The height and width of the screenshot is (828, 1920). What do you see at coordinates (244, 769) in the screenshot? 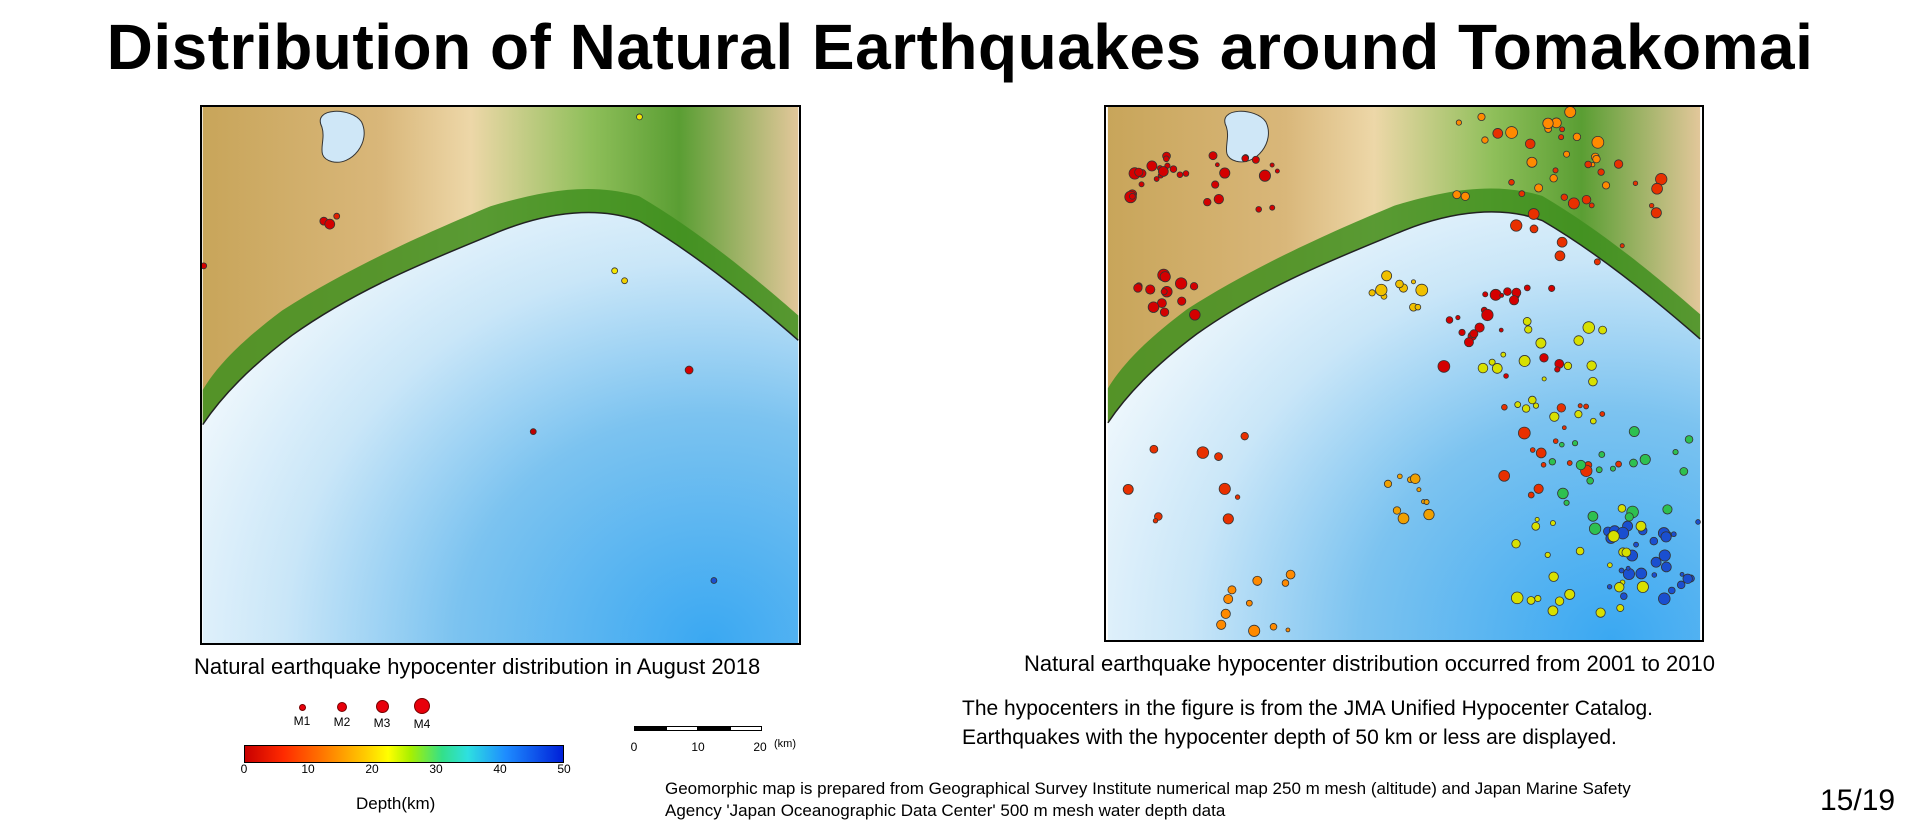
I see `depth-tick: 0` at bounding box center [244, 769].